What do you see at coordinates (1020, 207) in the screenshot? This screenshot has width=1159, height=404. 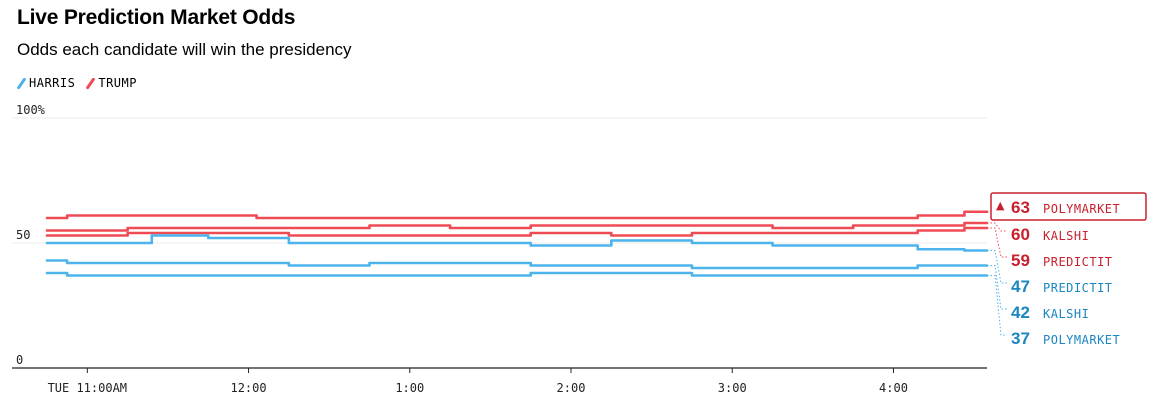 I see `end-label-value: 63` at bounding box center [1020, 207].